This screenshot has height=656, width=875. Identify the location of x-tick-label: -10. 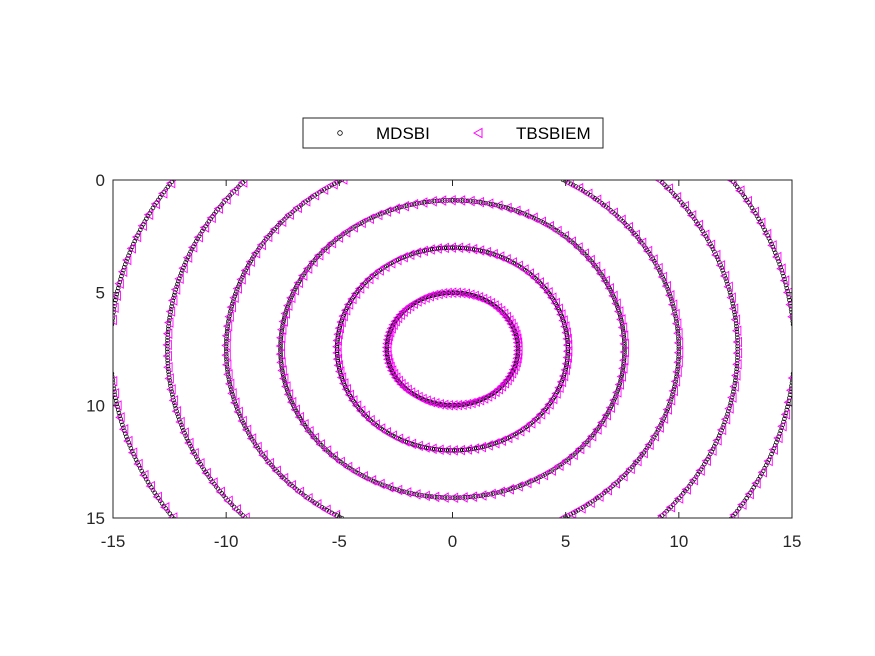
(226, 541).